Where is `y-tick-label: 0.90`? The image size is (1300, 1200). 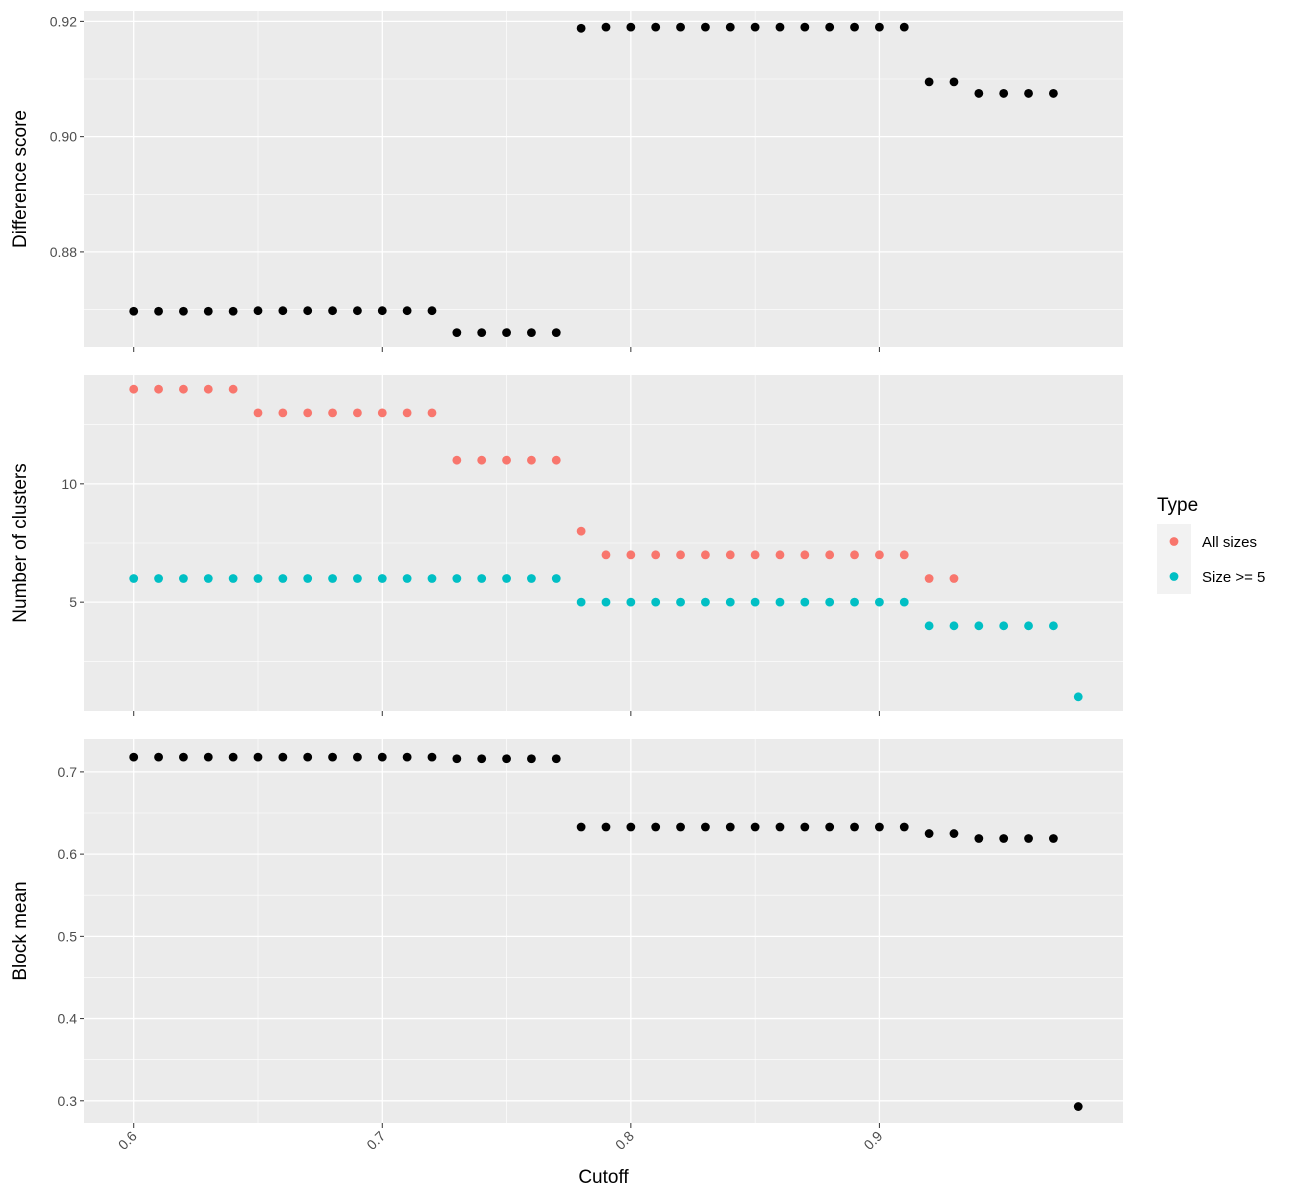
y-tick-label: 0.90 is located at coordinates (63, 137).